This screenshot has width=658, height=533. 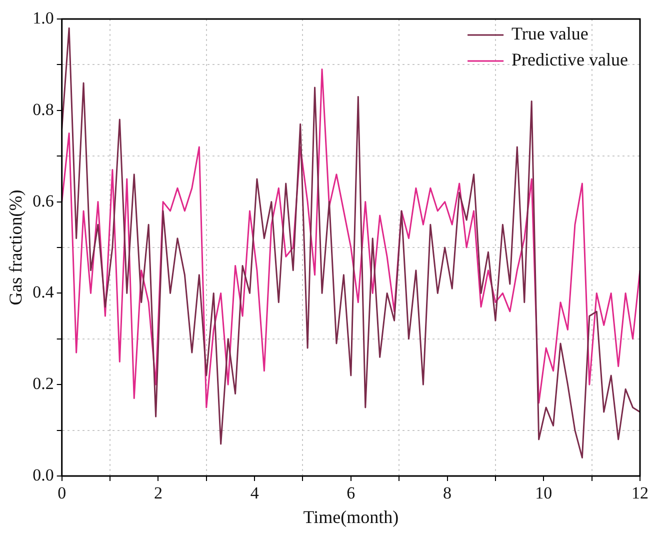 I want to click on legend-label: Predictive value, so click(x=570, y=60).